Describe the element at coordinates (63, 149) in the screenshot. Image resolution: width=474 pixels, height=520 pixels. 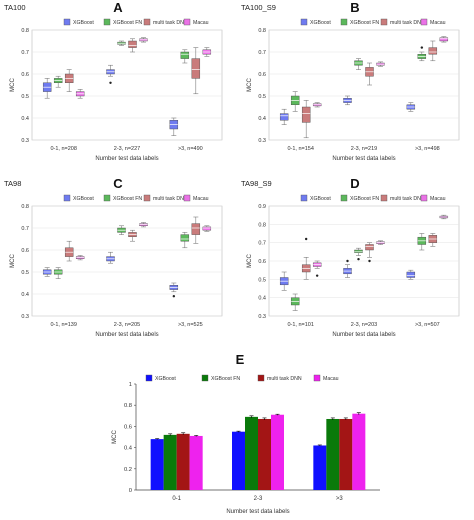
I see `x-tick-label: 0-1, n=208` at that location.